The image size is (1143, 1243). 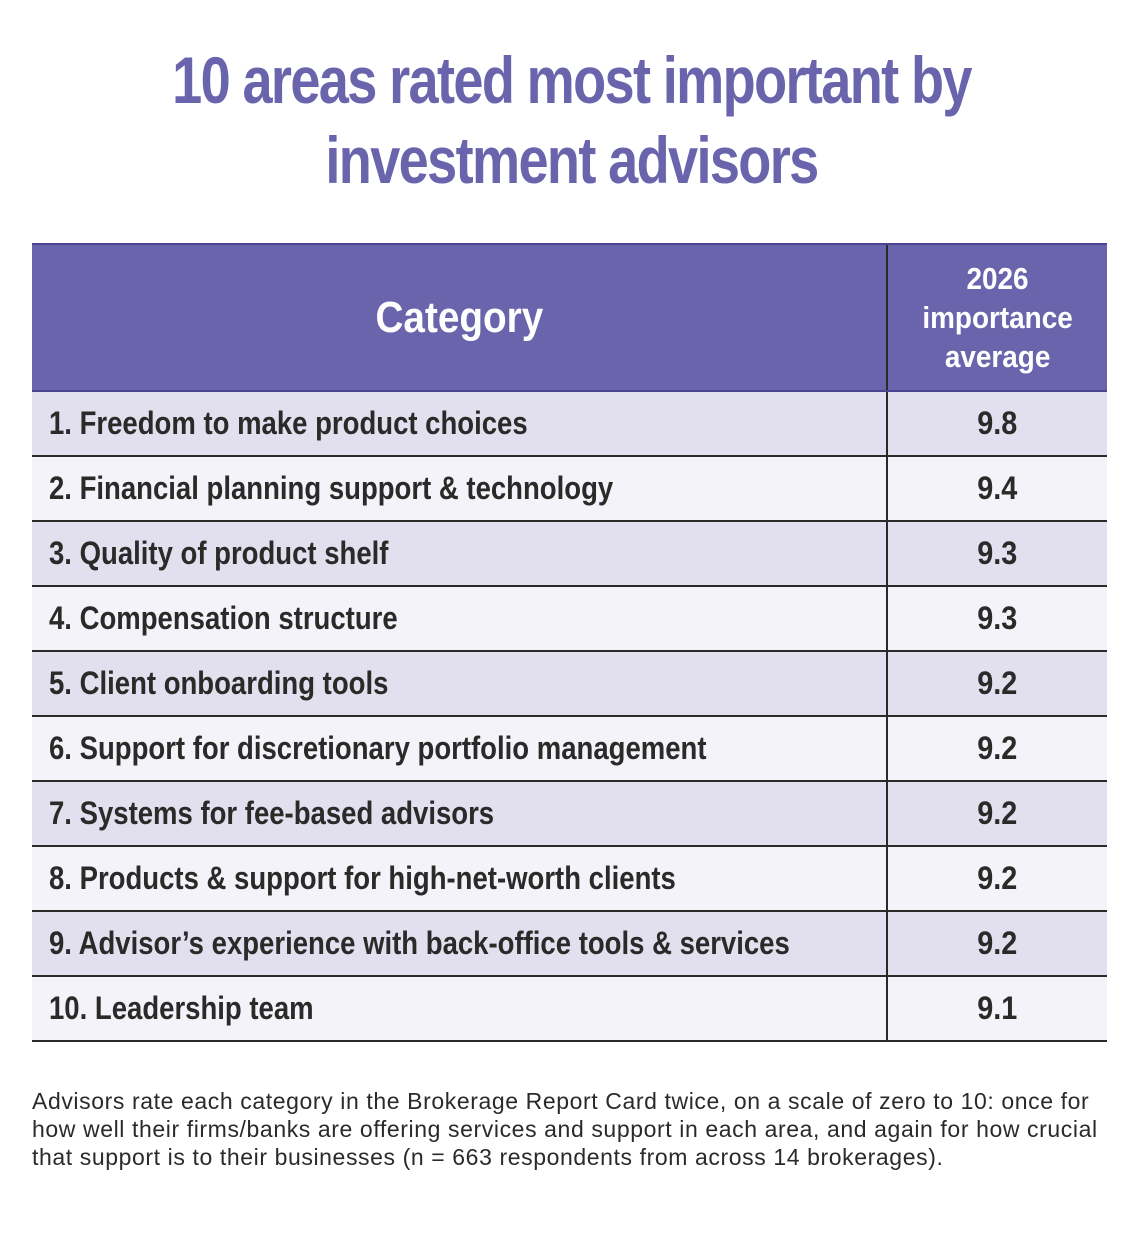 I want to click on category-label: 4. Compensation structure, so click(x=223, y=618).